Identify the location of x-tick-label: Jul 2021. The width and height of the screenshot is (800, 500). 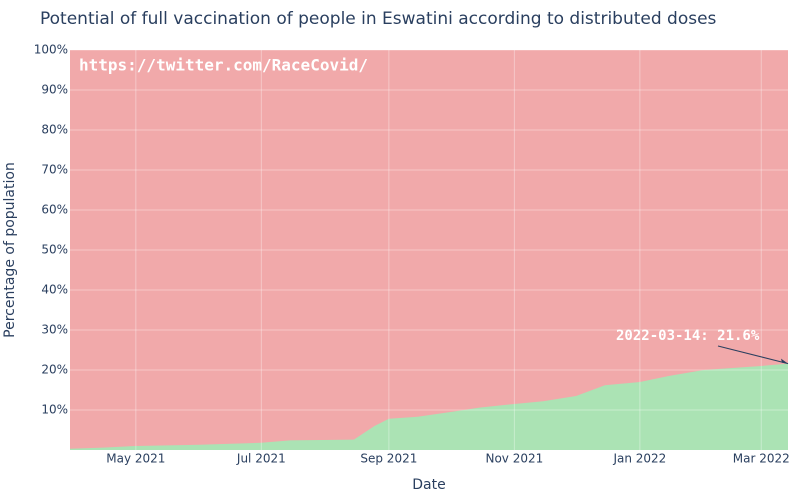
(261, 459).